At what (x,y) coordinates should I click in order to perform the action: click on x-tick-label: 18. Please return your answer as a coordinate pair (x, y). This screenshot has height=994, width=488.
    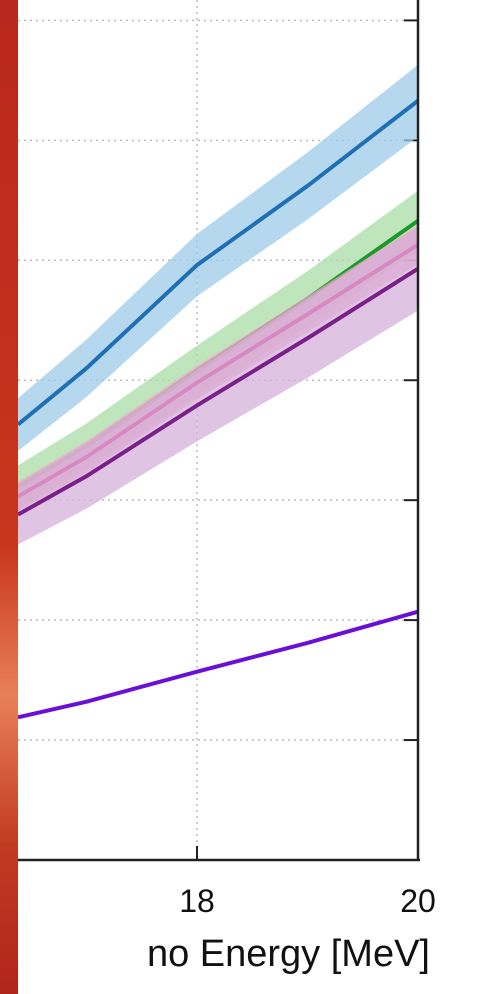
    Looking at the image, I should click on (197, 901).